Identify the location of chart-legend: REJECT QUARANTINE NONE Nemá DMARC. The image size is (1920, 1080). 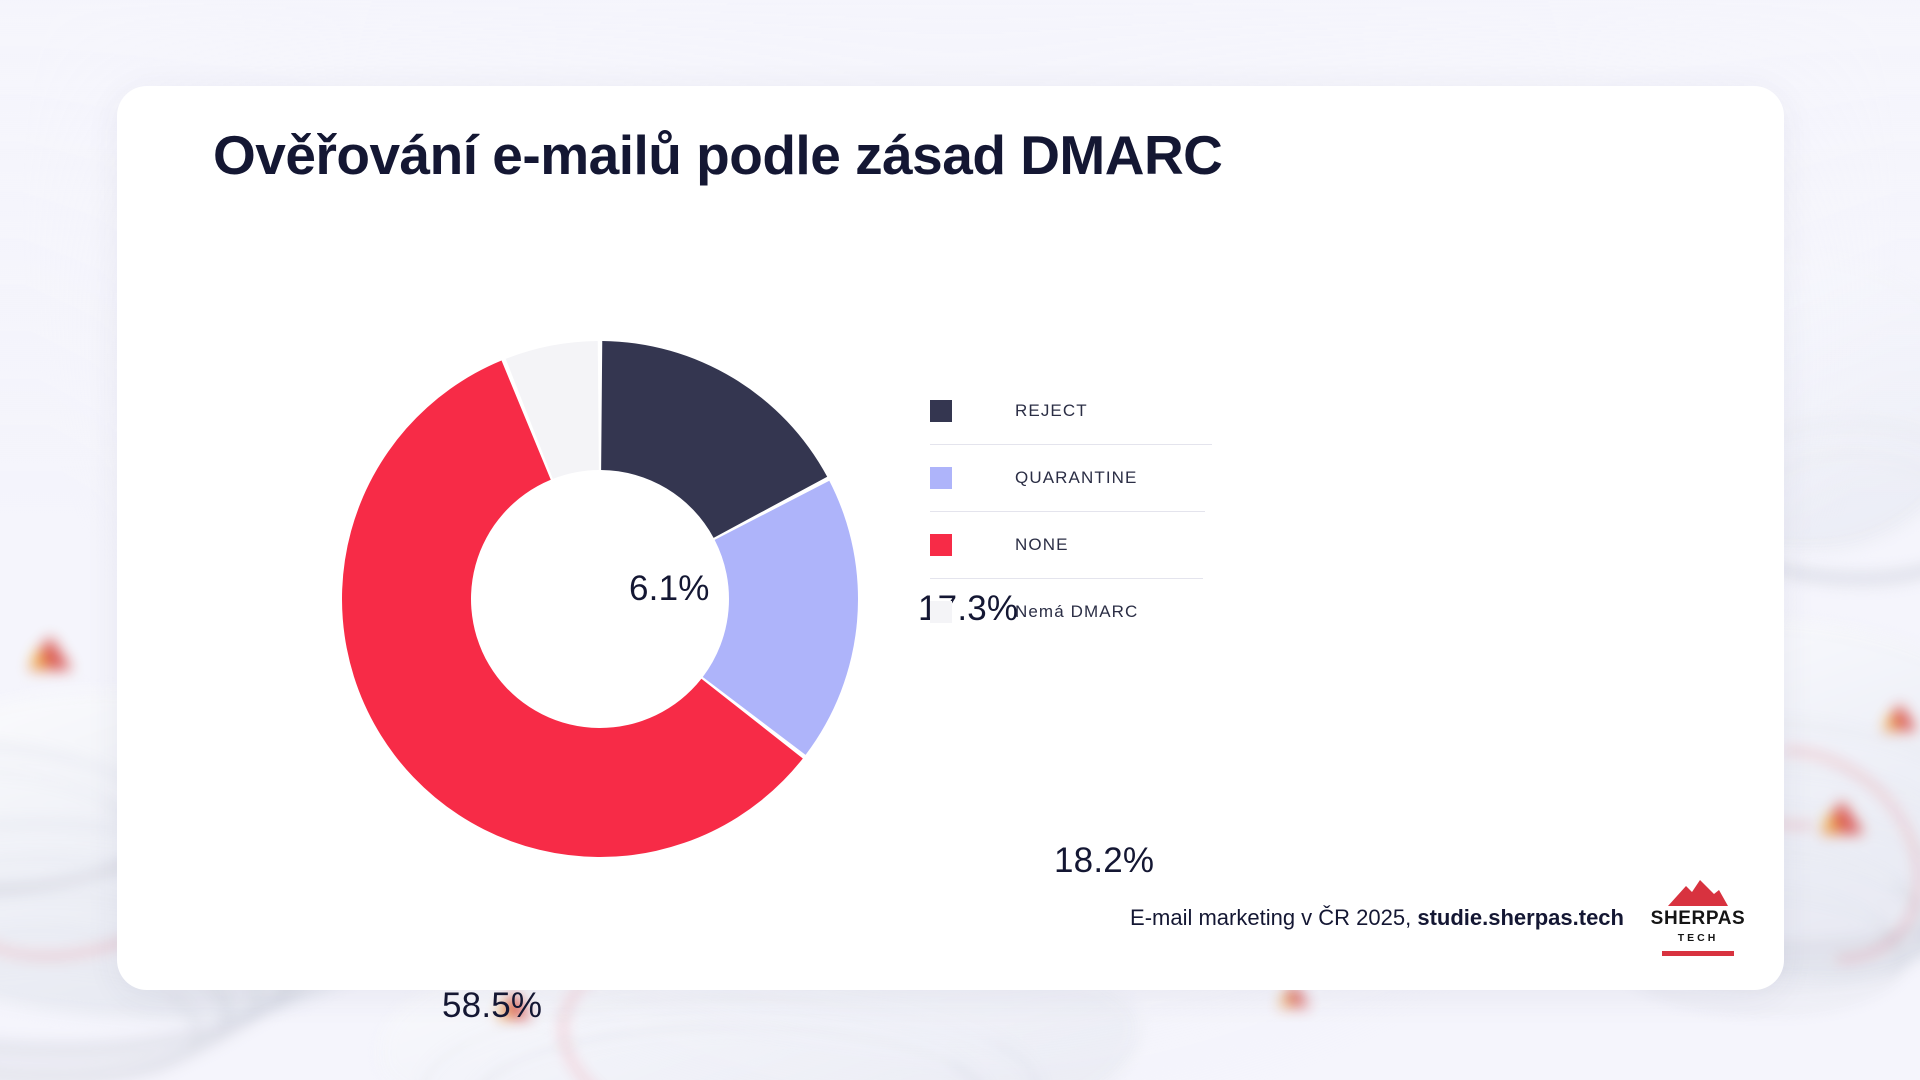
(1080, 511).